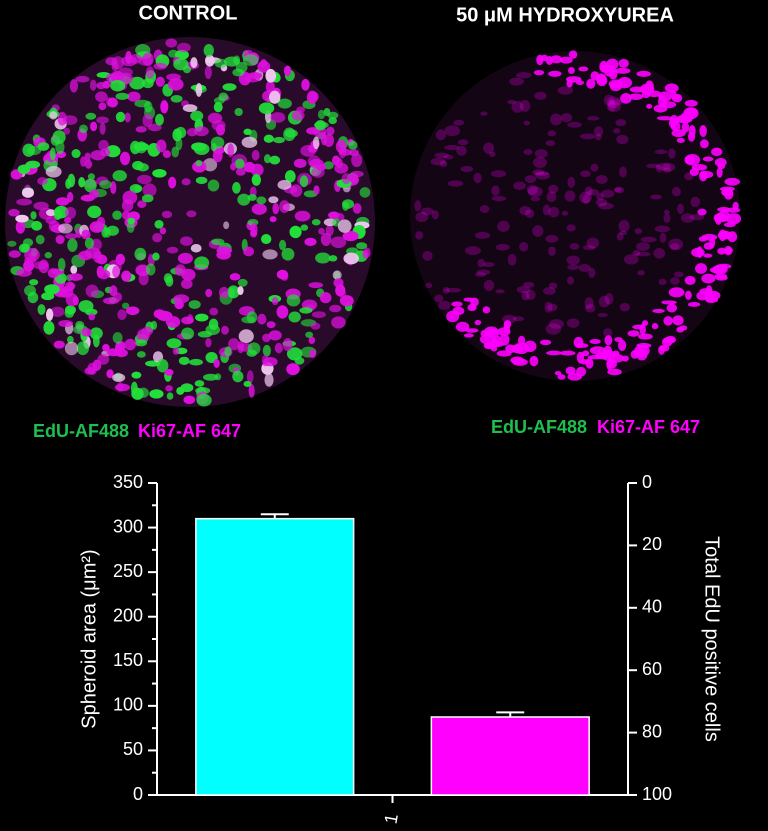 The width and height of the screenshot is (768, 831). Describe the element at coordinates (128, 660) in the screenshot. I see `y-tick-label: 150` at that location.